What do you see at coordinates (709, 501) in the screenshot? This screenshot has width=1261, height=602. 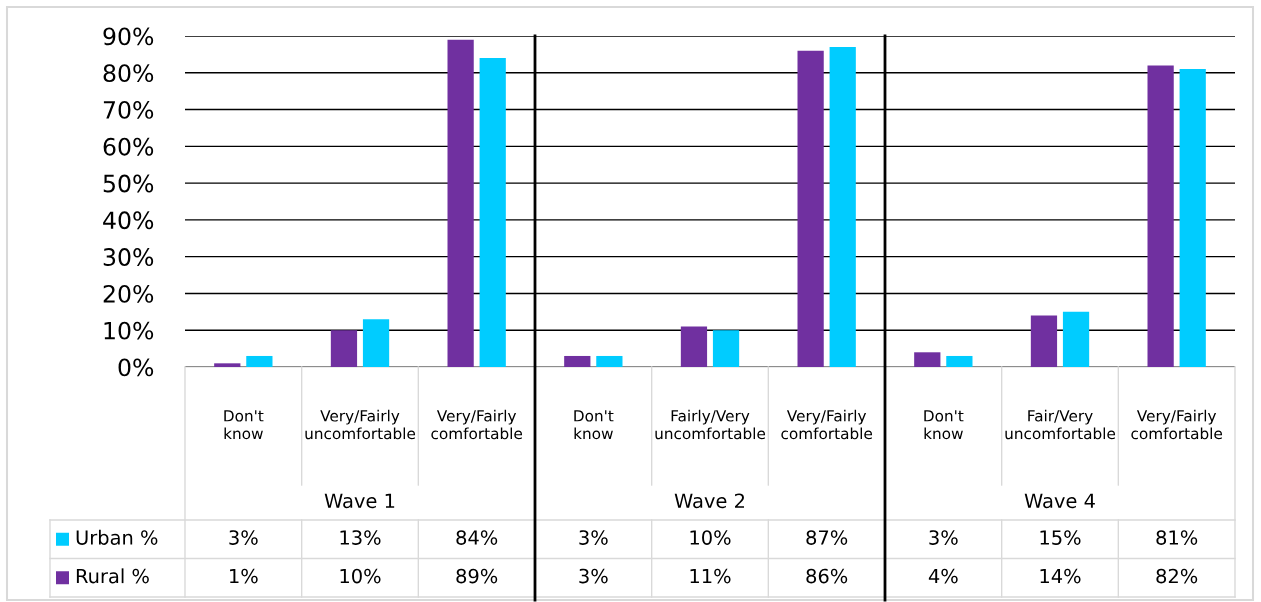 I see `text: Wave 2` at bounding box center [709, 501].